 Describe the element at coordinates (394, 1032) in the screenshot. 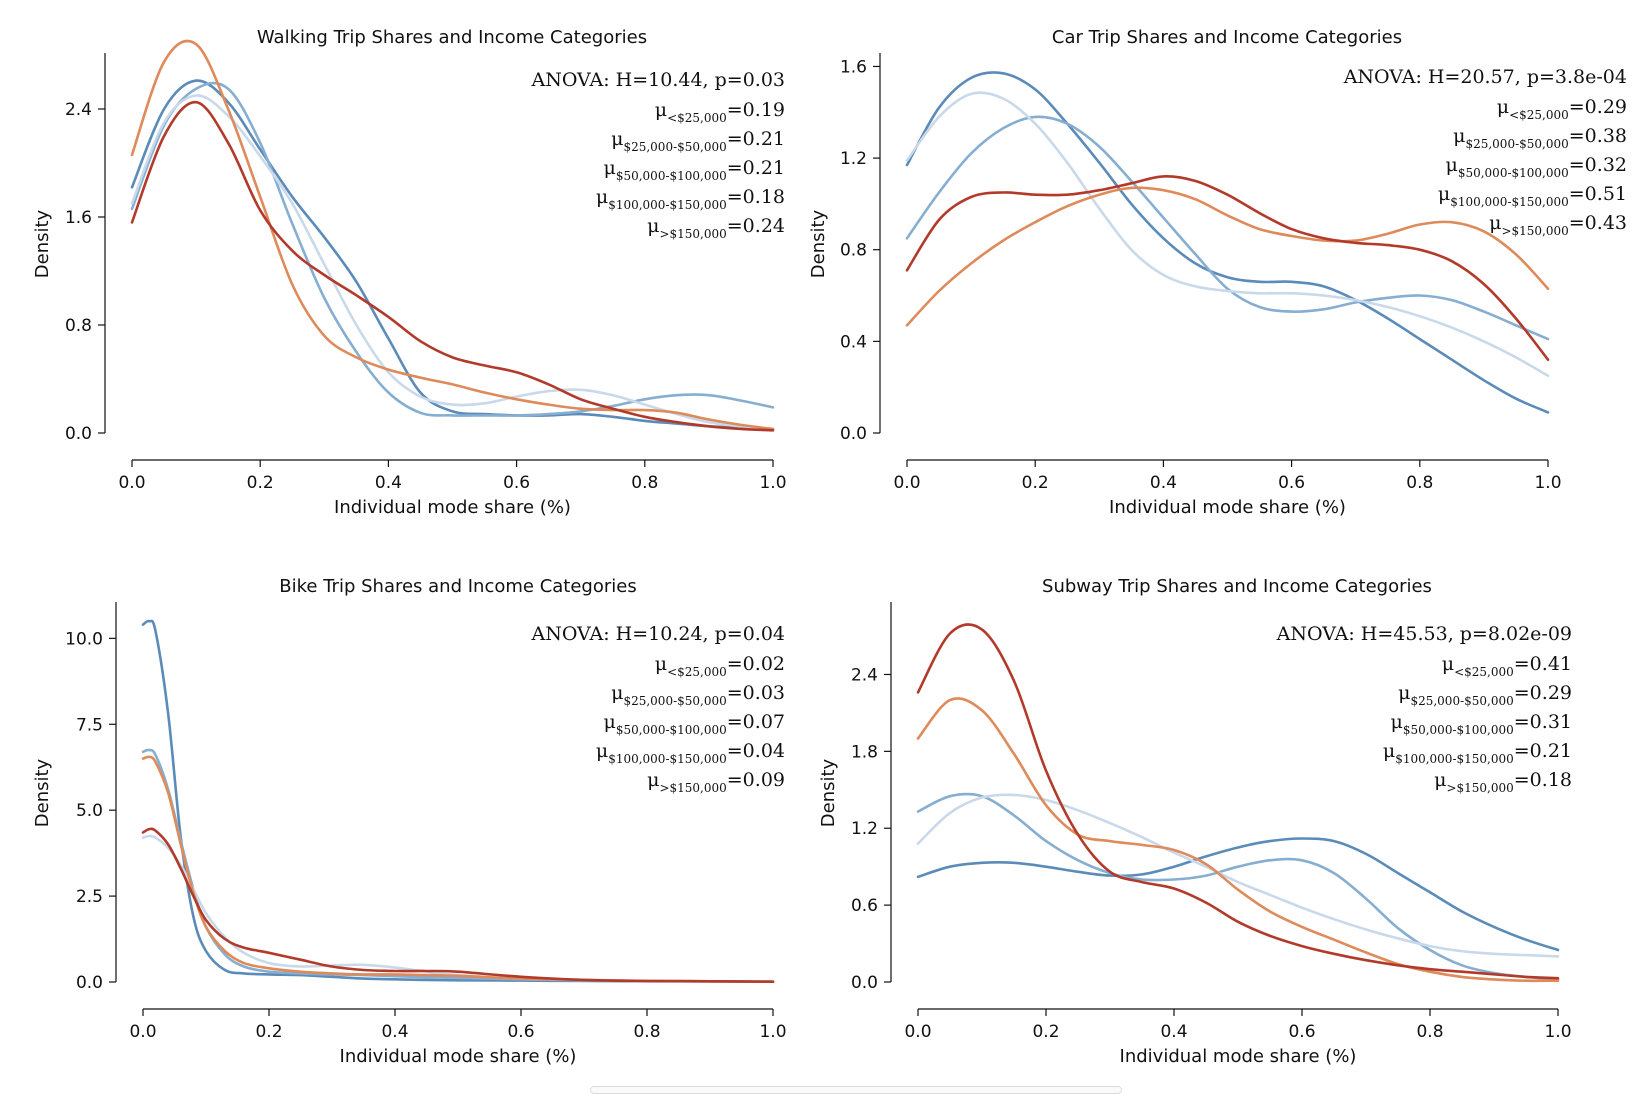

I see `bike-x-tick-label: 0.4` at that location.